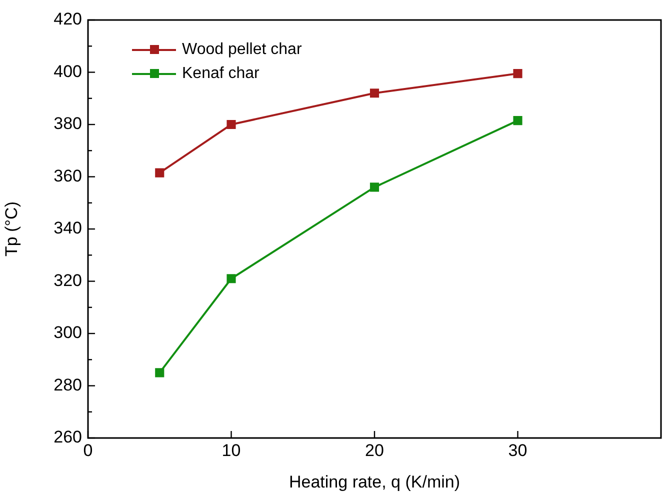 This screenshot has height=495, width=668. I want to click on y-tick-label: 400, so click(68, 71).